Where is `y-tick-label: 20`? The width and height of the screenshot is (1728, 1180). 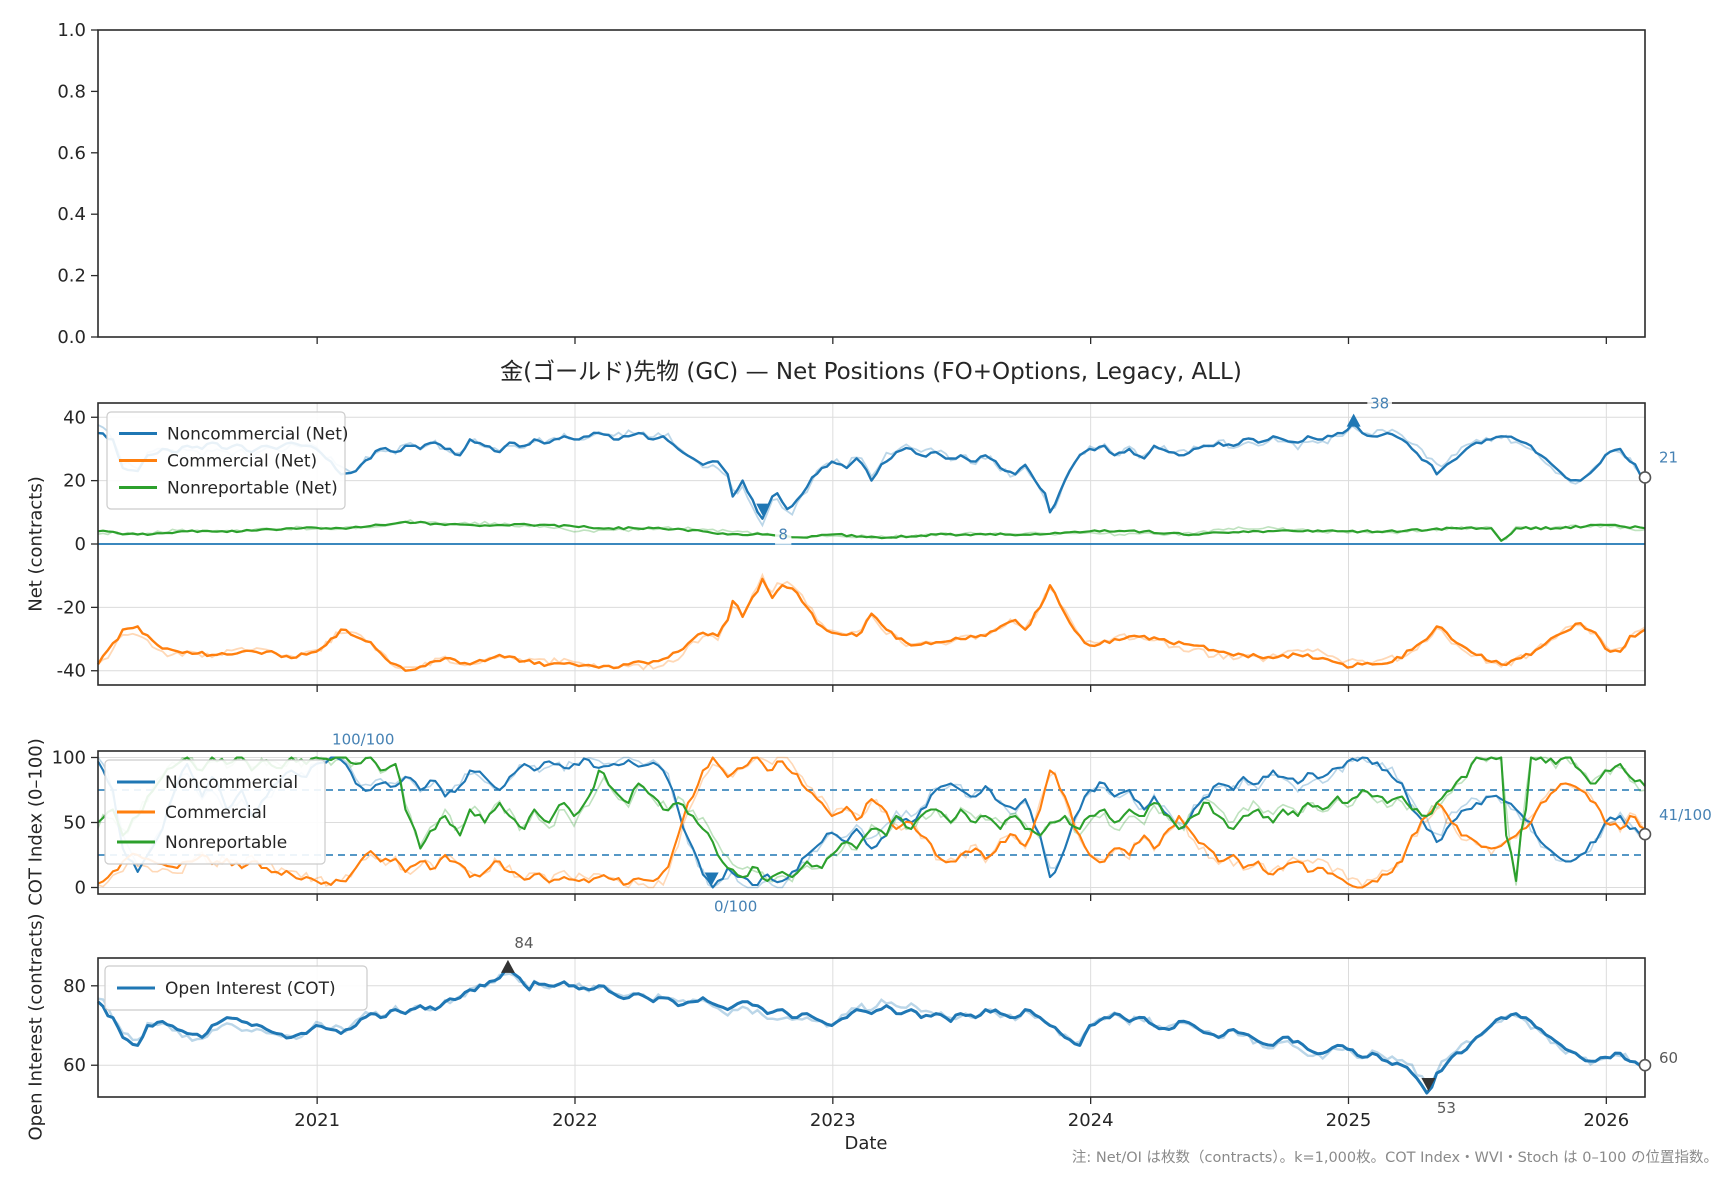
y-tick-label: 20 is located at coordinates (74, 481).